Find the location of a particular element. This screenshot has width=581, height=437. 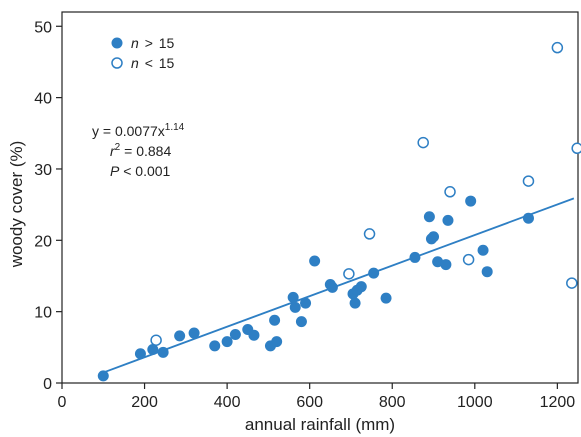

legend-var-filled: n is located at coordinates (135, 43).